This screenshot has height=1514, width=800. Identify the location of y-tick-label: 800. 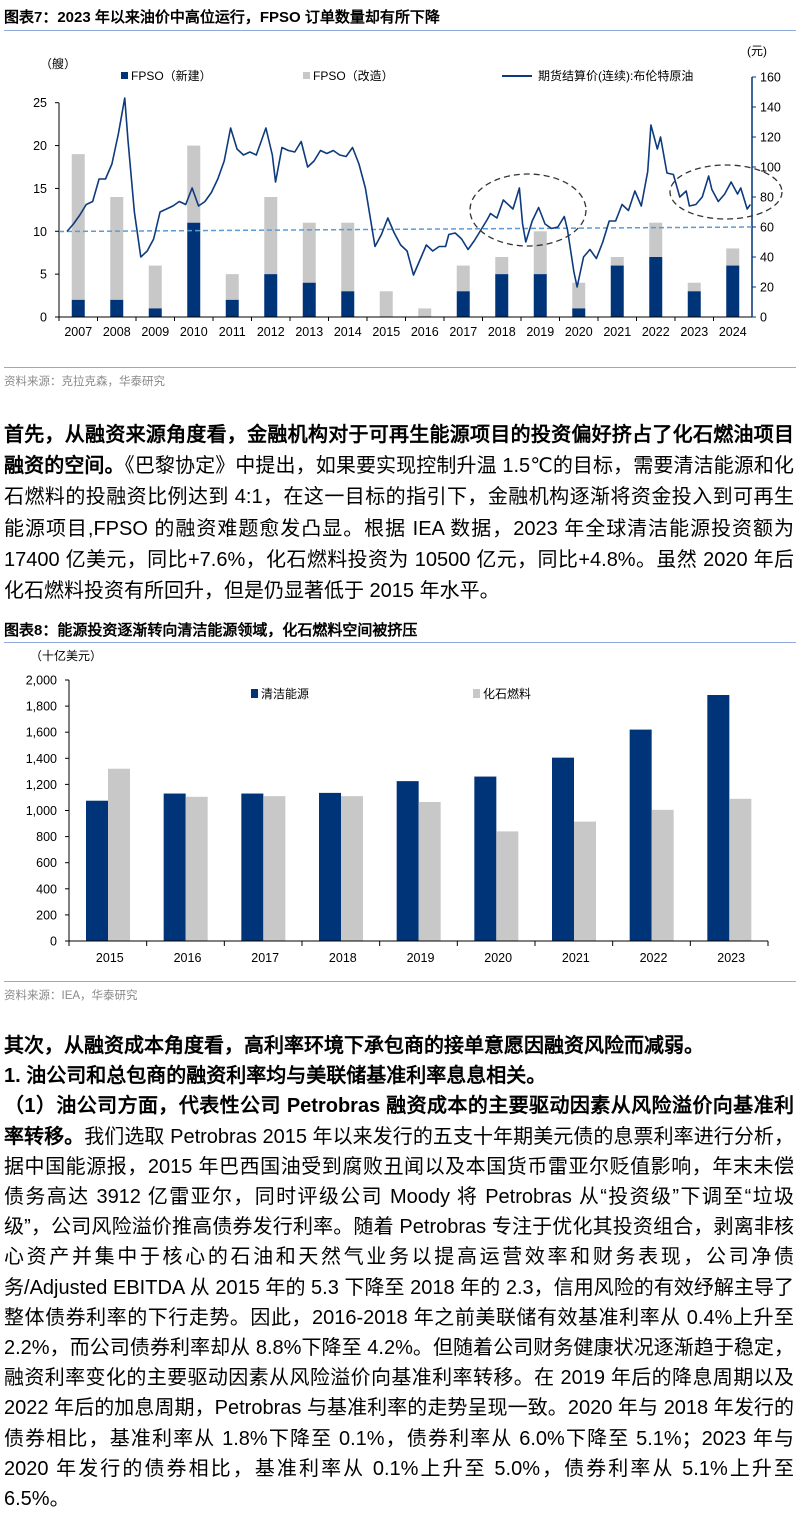
(46, 837).